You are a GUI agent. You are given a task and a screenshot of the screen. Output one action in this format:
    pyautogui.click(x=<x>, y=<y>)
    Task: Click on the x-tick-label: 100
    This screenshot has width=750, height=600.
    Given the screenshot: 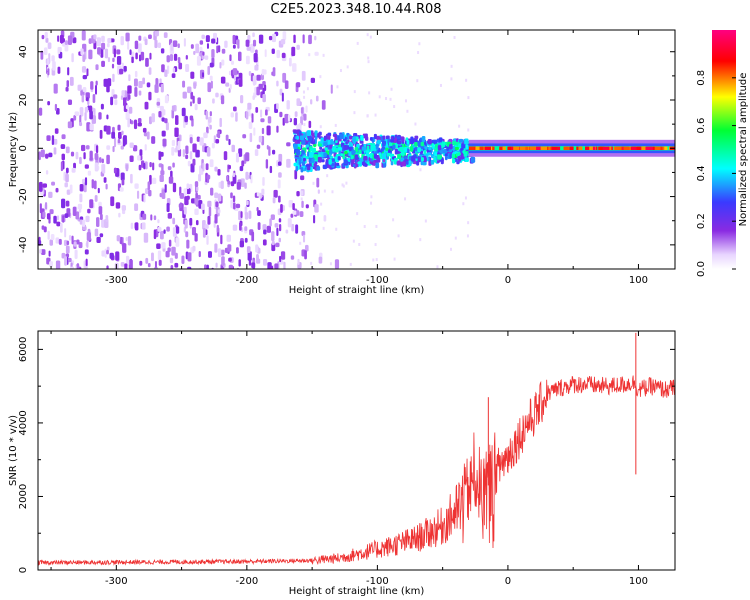 What is the action you would take?
    pyautogui.click(x=638, y=581)
    